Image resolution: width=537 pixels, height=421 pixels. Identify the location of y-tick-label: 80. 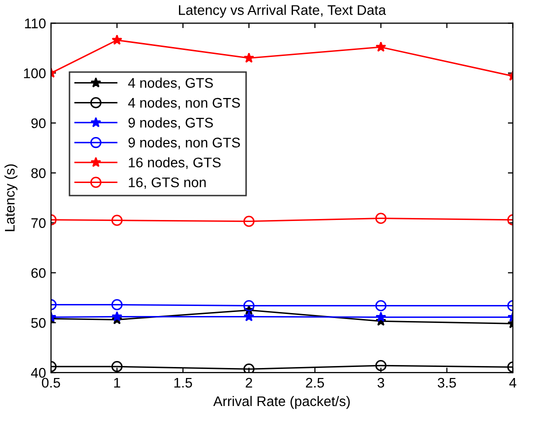
(38, 173).